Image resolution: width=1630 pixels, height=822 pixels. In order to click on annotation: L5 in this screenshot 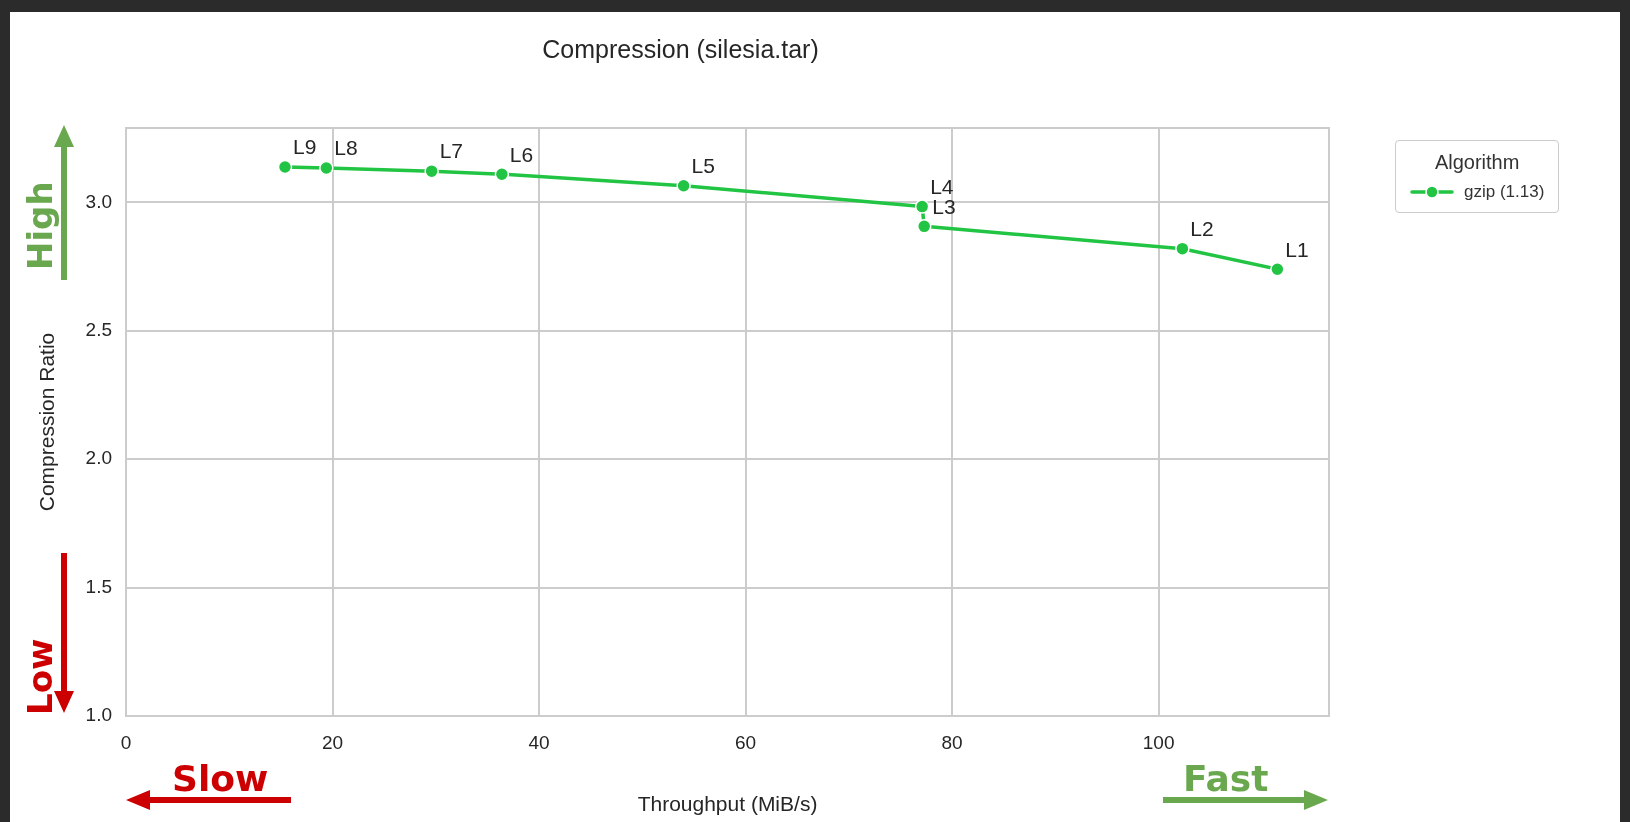, I will do `click(703, 166)`.